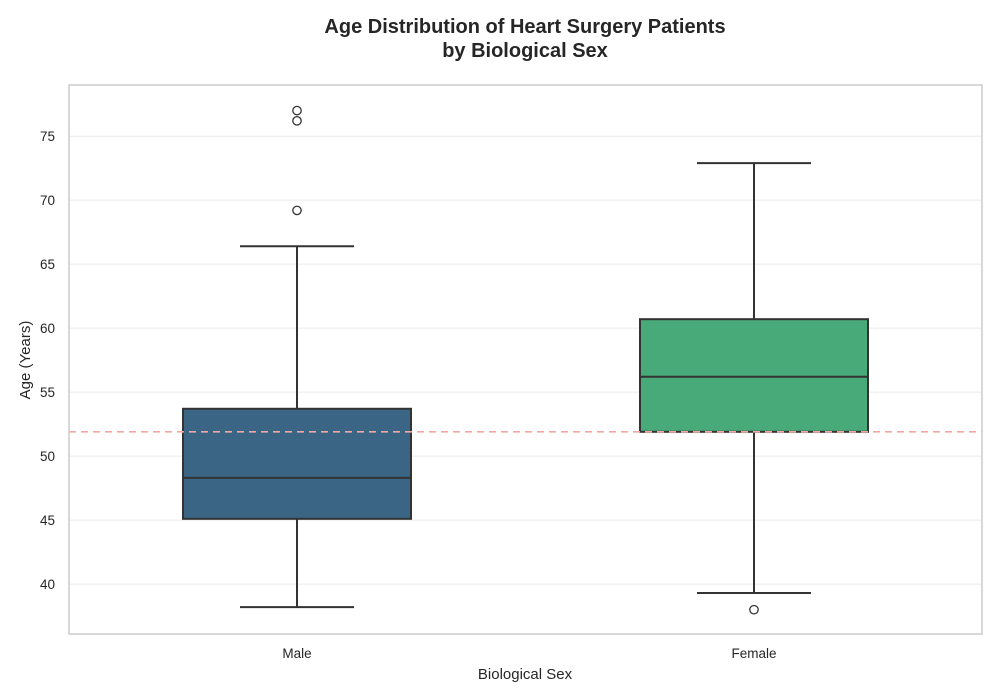 The height and width of the screenshot is (700, 1000). Describe the element at coordinates (47, 136) in the screenshot. I see `y-tick-label: 75` at that location.